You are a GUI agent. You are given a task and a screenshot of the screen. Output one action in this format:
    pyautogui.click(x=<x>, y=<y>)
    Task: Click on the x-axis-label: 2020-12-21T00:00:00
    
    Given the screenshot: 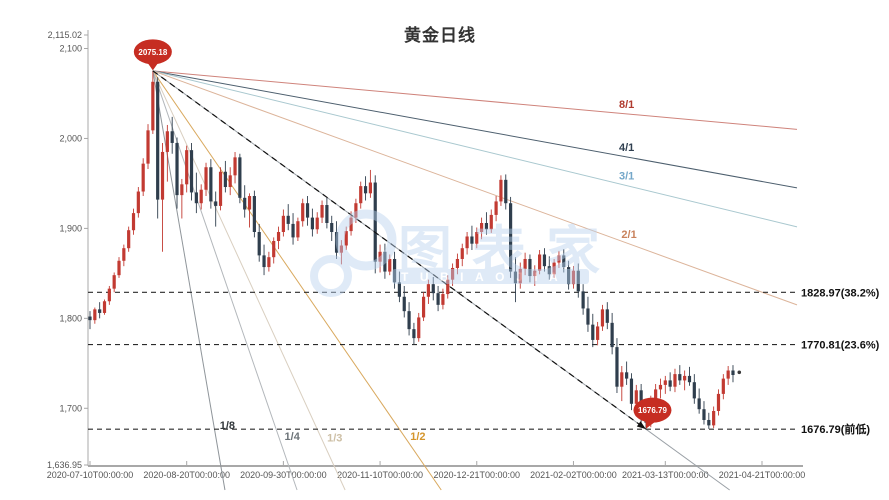 What is the action you would take?
    pyautogui.click(x=476, y=475)
    